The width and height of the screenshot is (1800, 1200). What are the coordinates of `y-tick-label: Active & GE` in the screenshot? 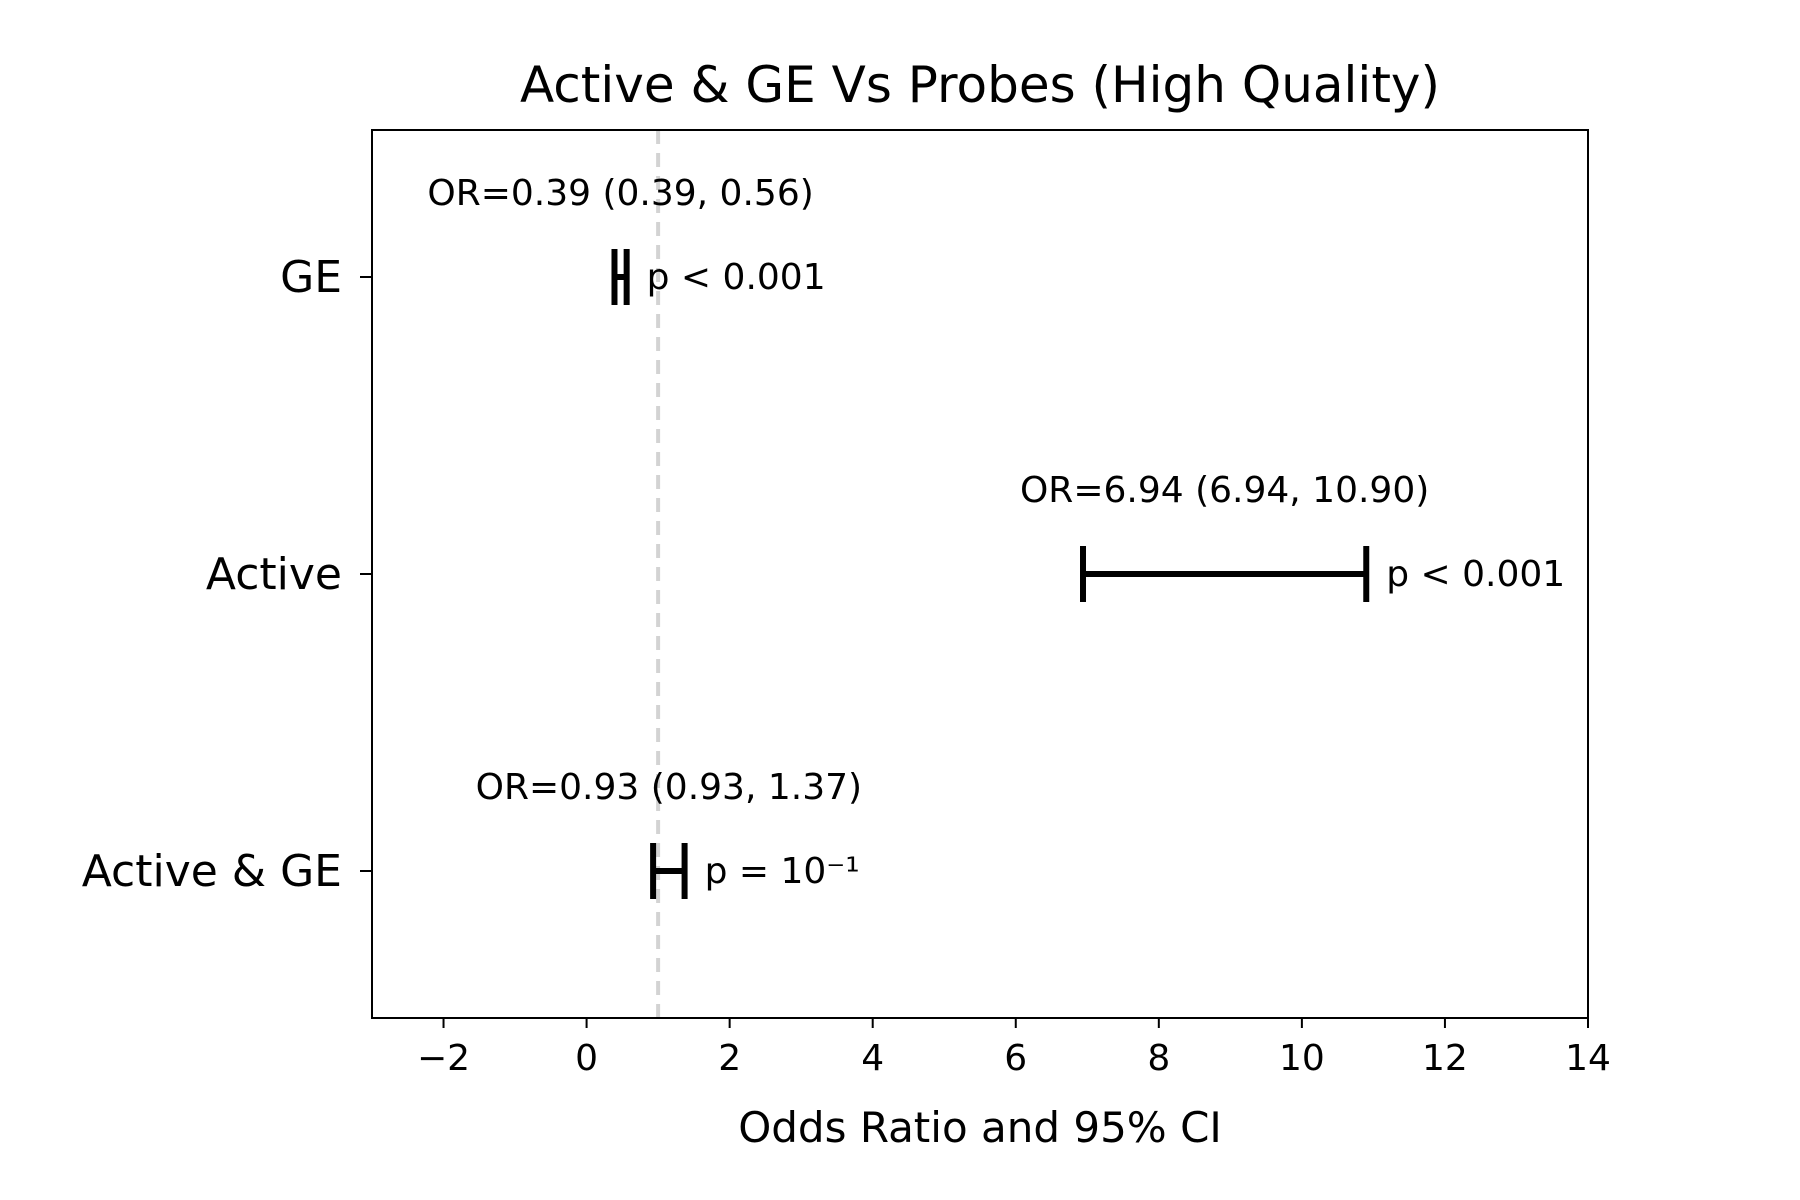 It's located at (212, 871).